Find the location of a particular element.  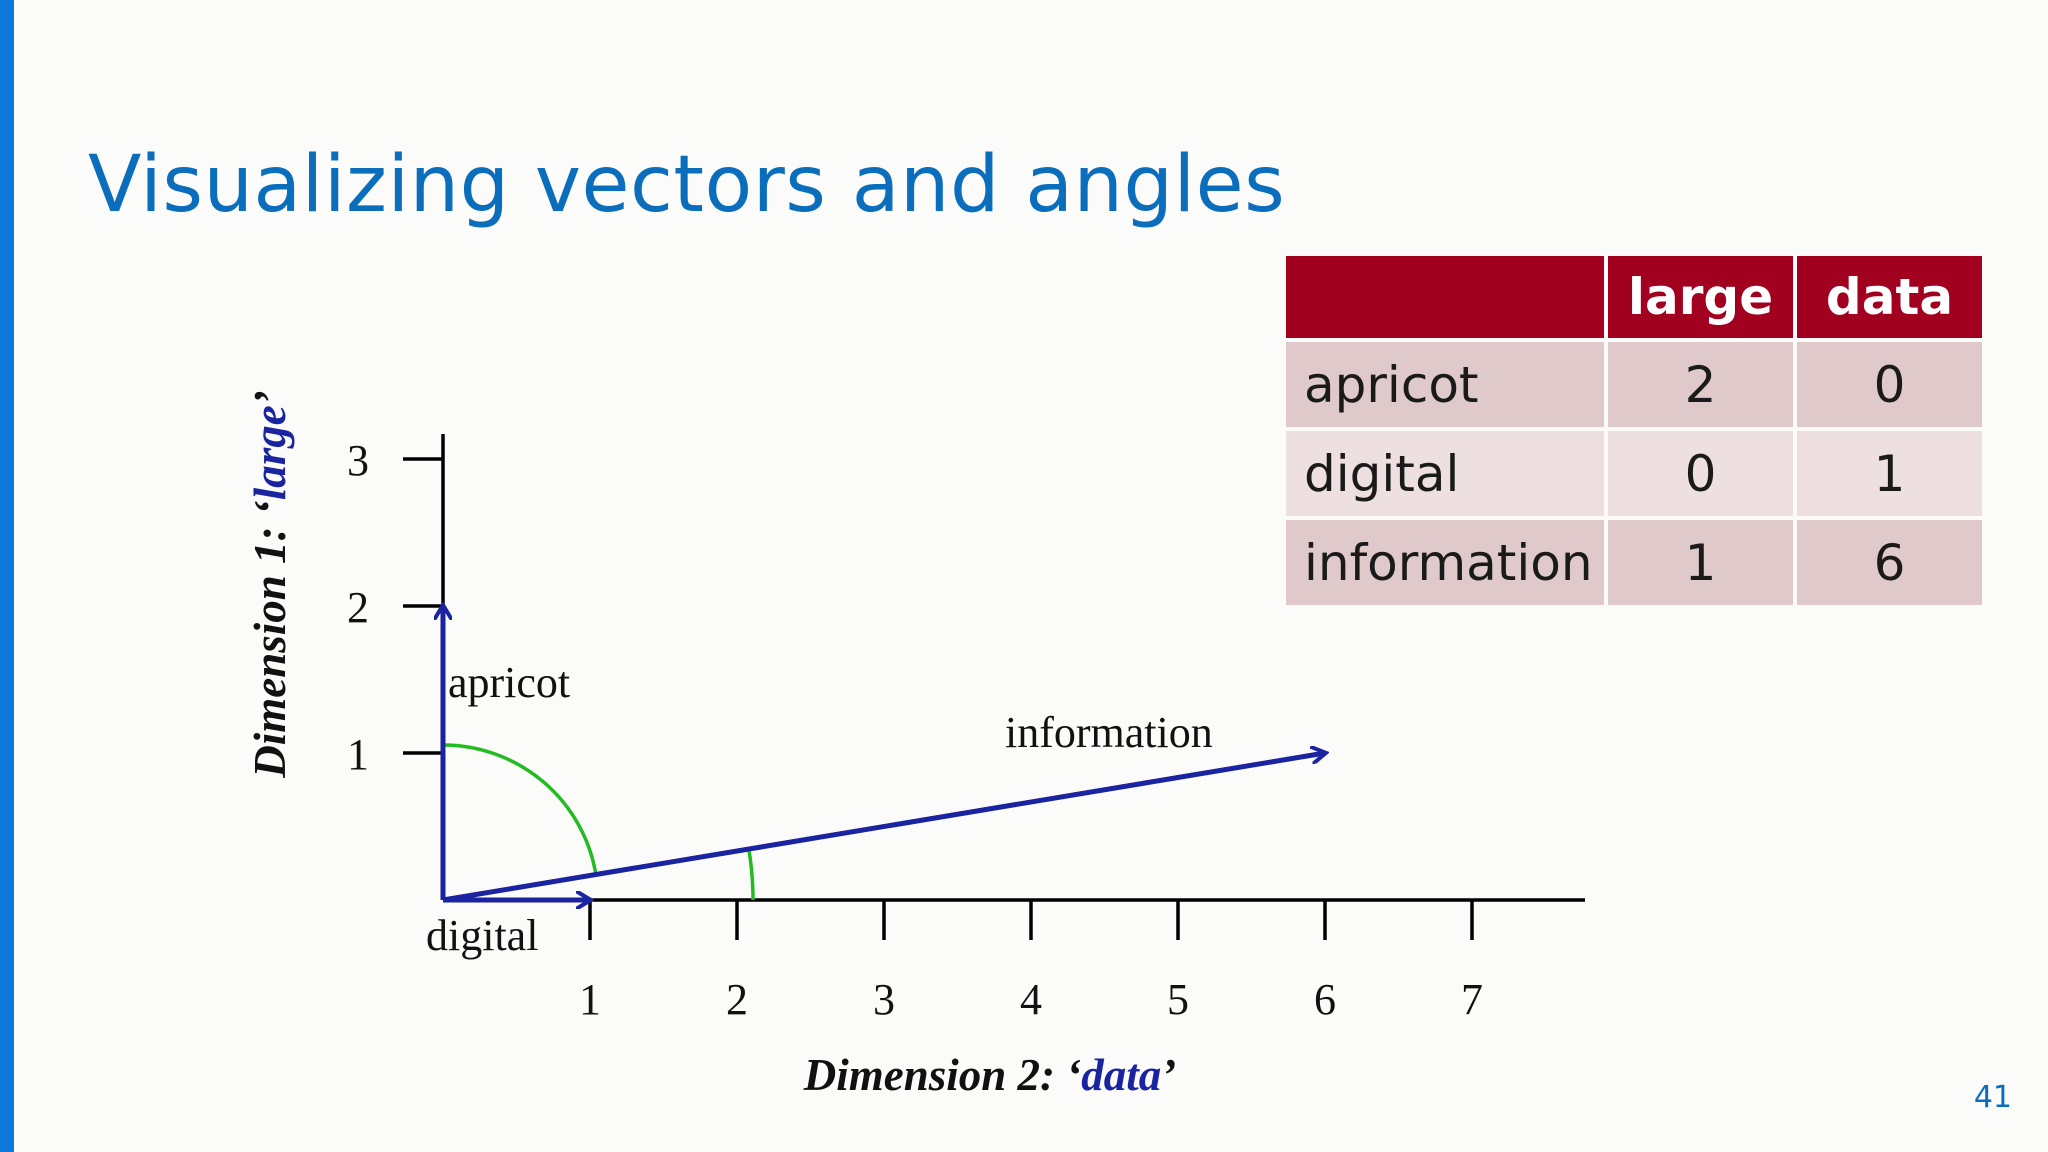

x-axis-ticks: 1 2 3 4 5 6 7 is located at coordinates (1031, 962).